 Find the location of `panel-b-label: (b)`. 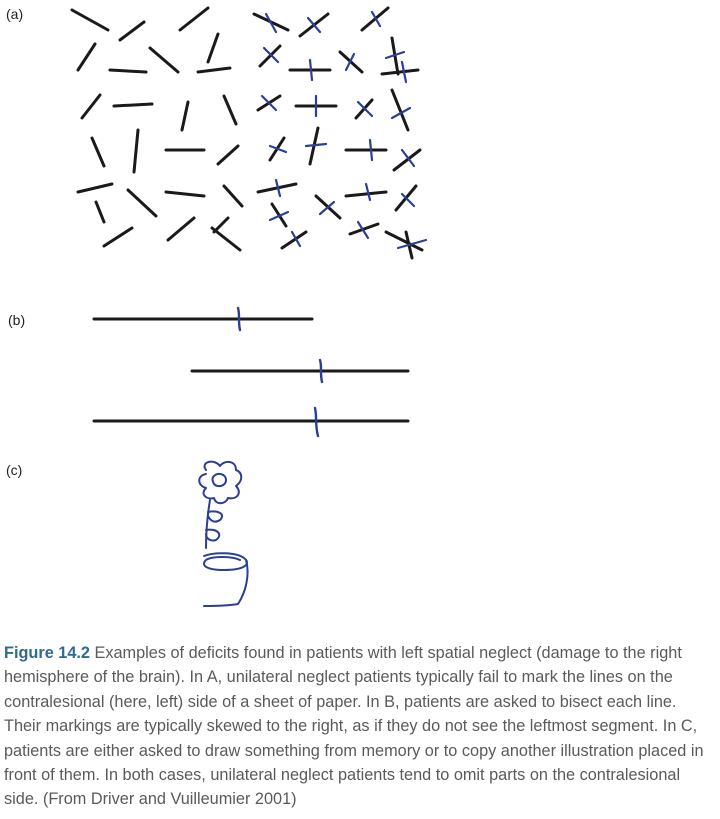

panel-b-label: (b) is located at coordinates (17, 320).